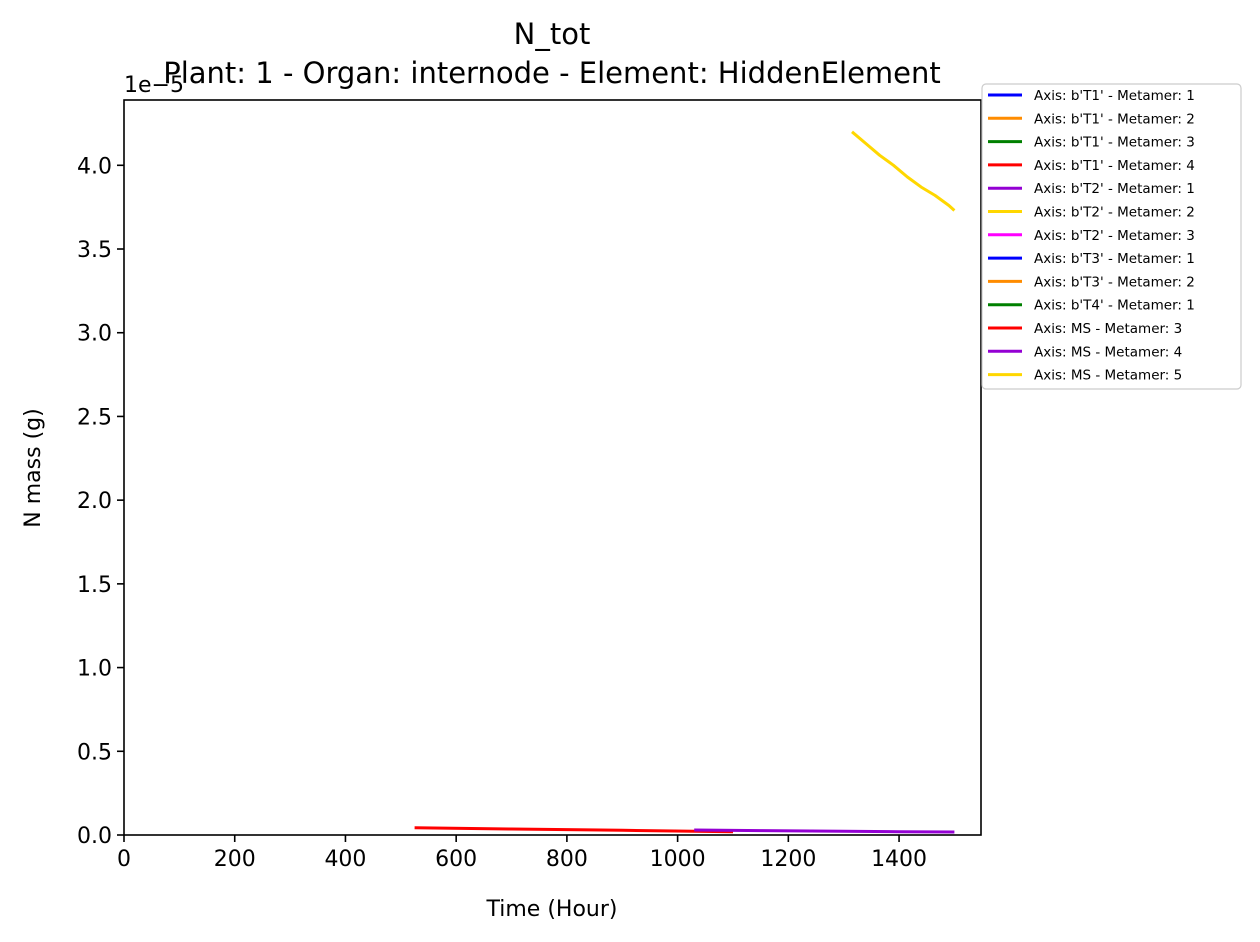  I want to click on legend-label: Axis: b'T2' - Metamer: 3, so click(1114, 236).